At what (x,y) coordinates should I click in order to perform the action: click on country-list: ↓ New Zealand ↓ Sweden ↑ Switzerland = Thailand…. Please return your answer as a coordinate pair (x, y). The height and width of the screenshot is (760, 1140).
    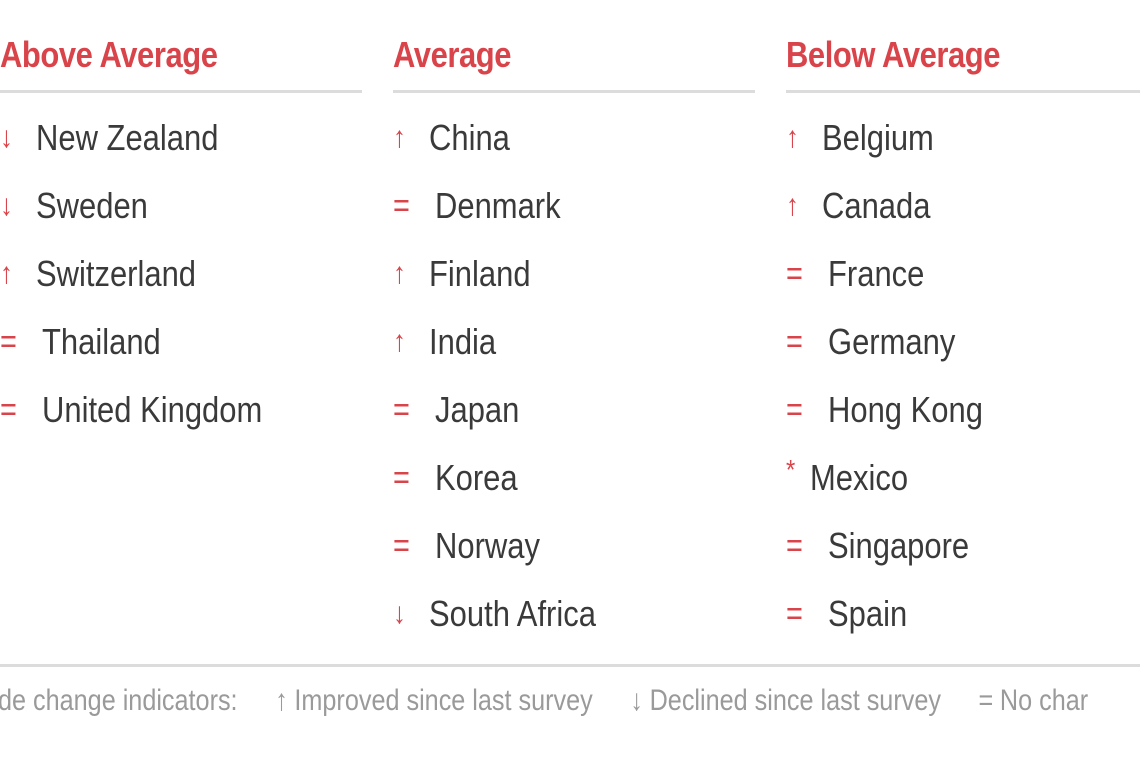
    Looking at the image, I should click on (149, 274).